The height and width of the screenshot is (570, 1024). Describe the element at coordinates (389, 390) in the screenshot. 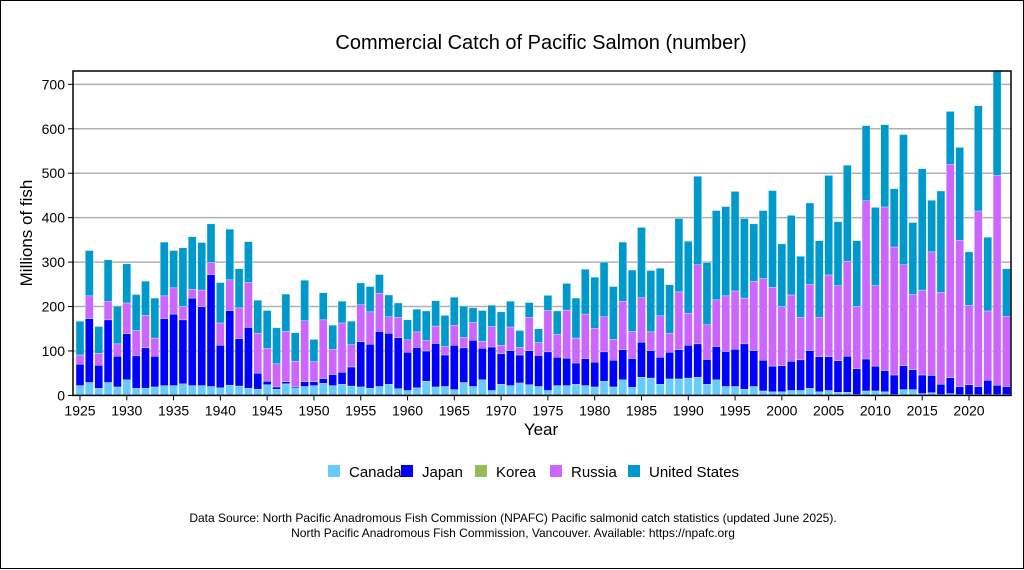

I see `bar-canada-1958` at that location.